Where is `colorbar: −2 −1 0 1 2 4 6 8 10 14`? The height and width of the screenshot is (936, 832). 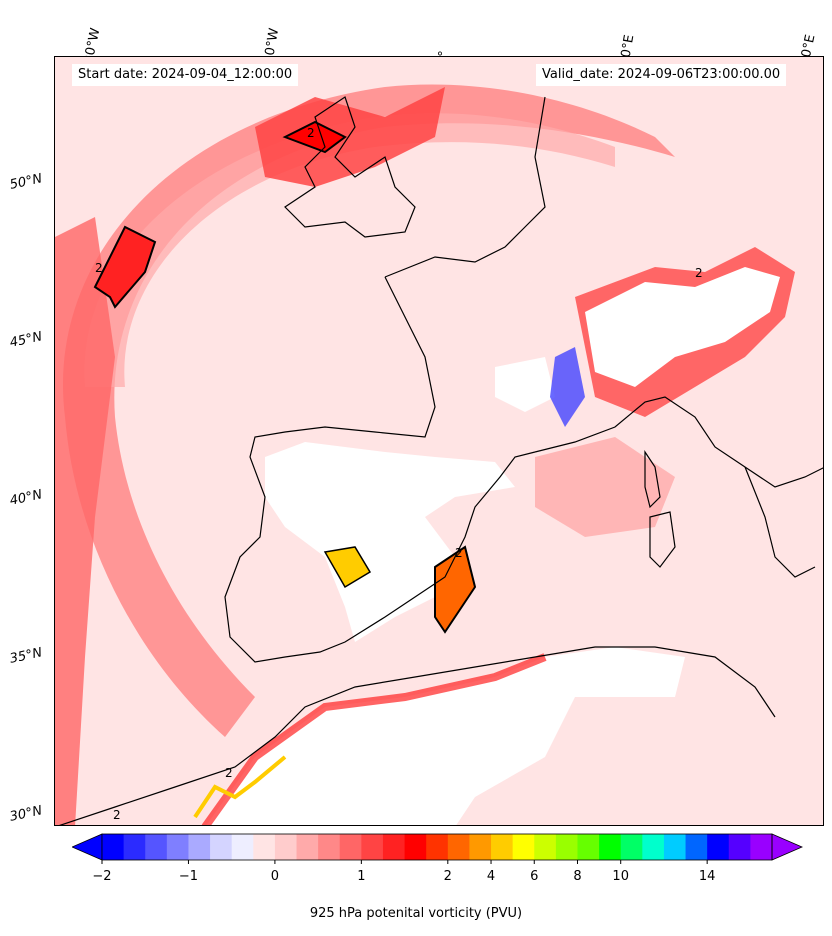
colorbar: −2 −1 0 1 2 4 6 8 10 14 is located at coordinates (438, 858).